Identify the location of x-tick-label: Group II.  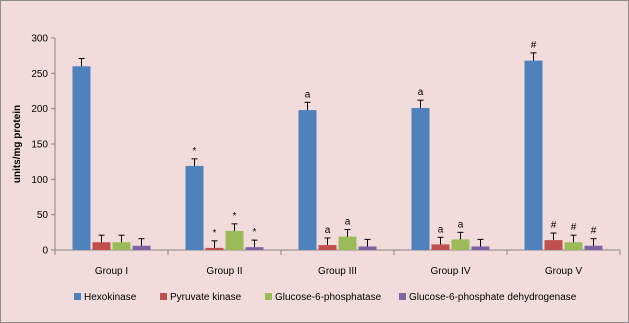
(224, 271).